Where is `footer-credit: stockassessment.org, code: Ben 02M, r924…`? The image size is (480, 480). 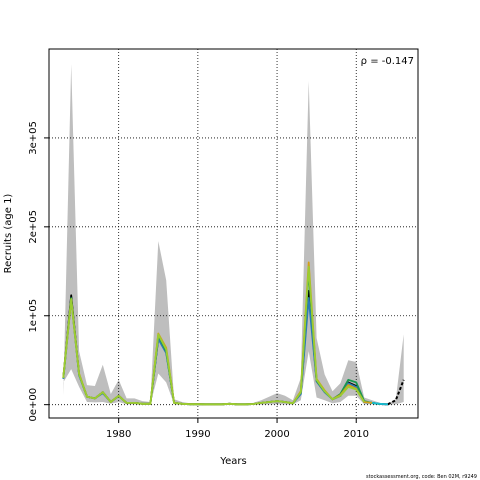
footer-credit: stockassessment.org, code: Ben 02M, r924… is located at coordinates (421, 477).